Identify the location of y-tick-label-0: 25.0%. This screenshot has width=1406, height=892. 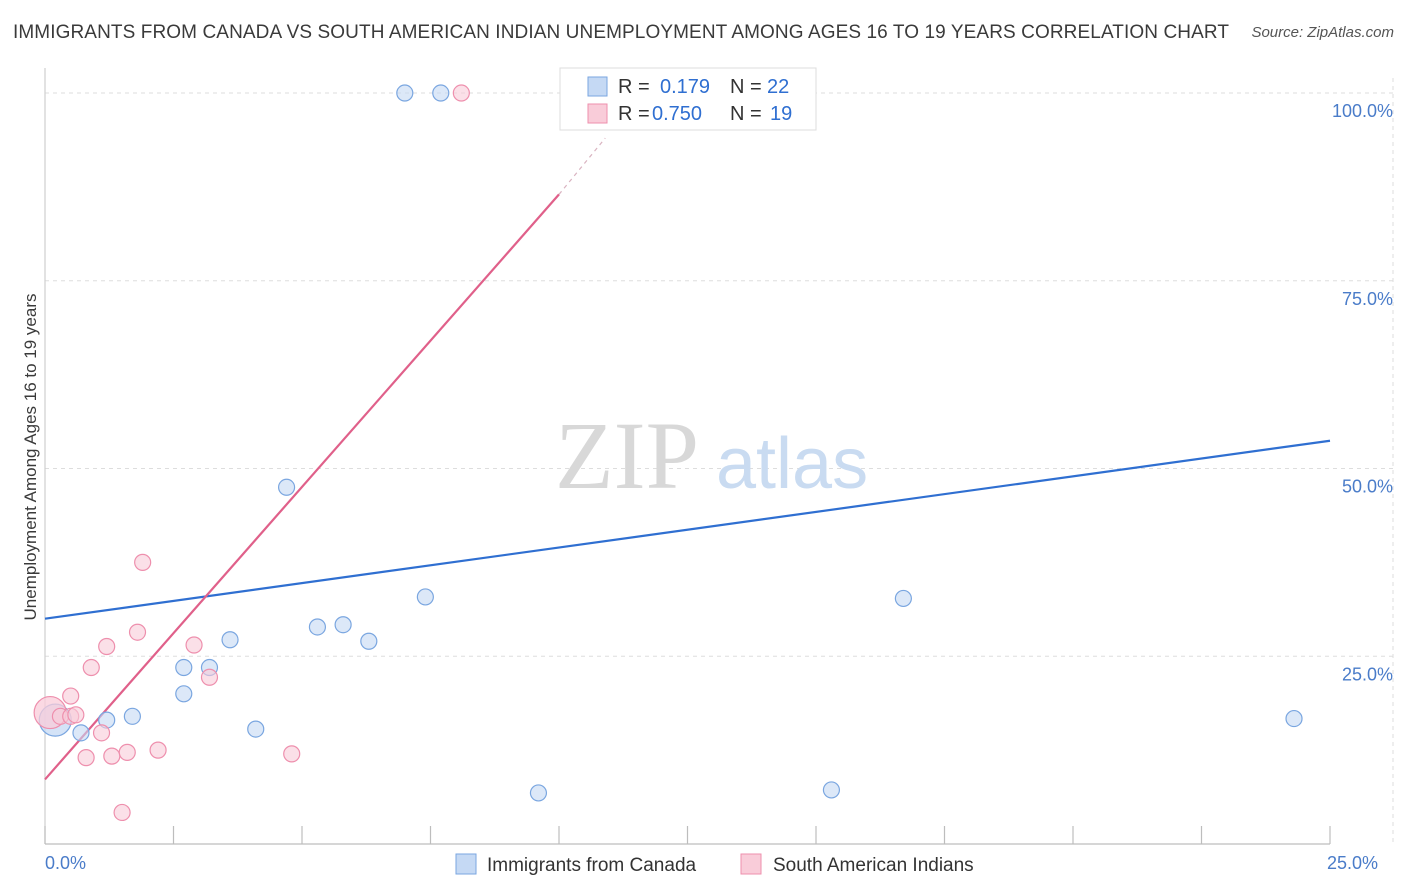
(1367, 674).